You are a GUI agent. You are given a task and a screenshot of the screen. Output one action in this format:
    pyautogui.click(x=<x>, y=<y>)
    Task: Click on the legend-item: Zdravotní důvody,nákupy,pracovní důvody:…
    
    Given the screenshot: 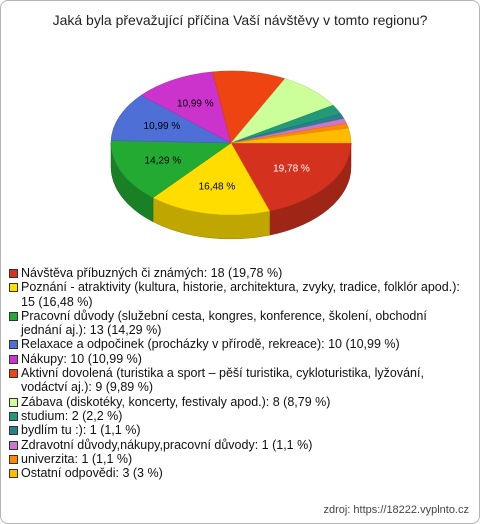 What is the action you would take?
    pyautogui.click(x=240, y=445)
    